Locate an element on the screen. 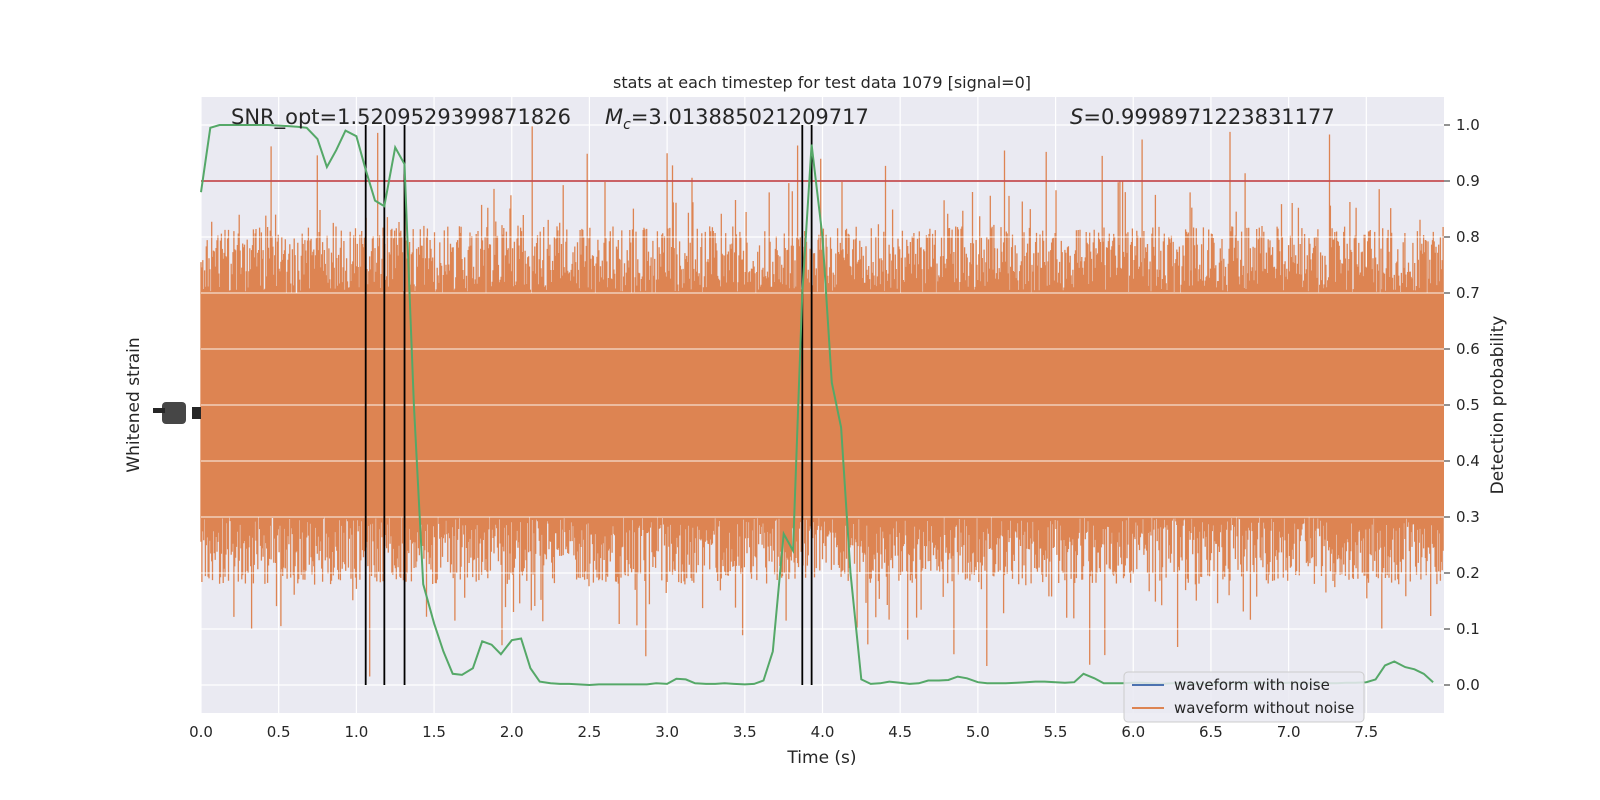  x-tick-label: 3.5 is located at coordinates (745, 732).